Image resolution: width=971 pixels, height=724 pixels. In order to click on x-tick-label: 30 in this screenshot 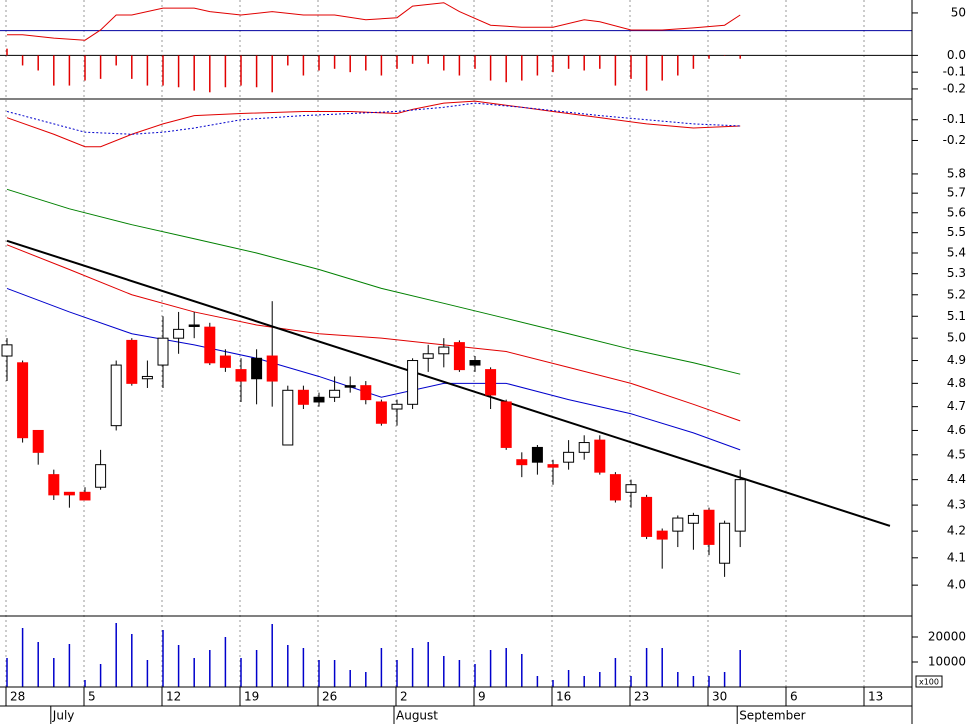, I will do `click(719, 697)`.